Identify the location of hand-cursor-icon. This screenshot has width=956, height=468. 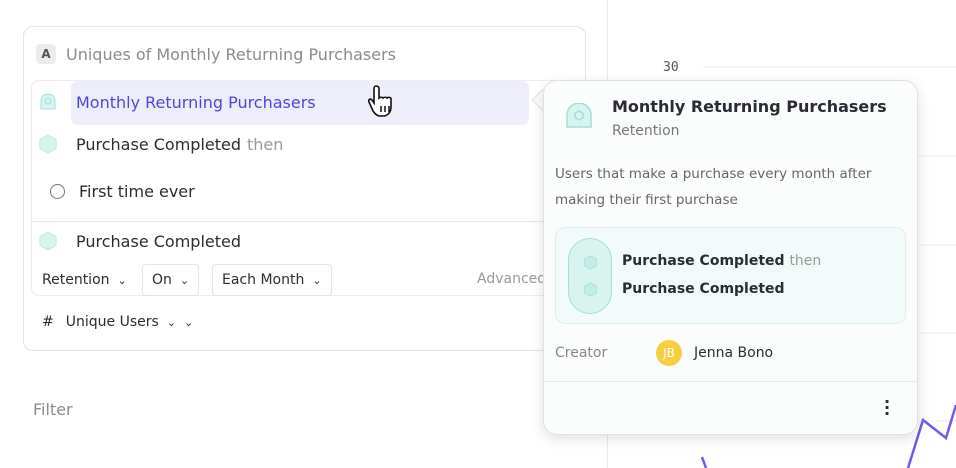
(380, 101).